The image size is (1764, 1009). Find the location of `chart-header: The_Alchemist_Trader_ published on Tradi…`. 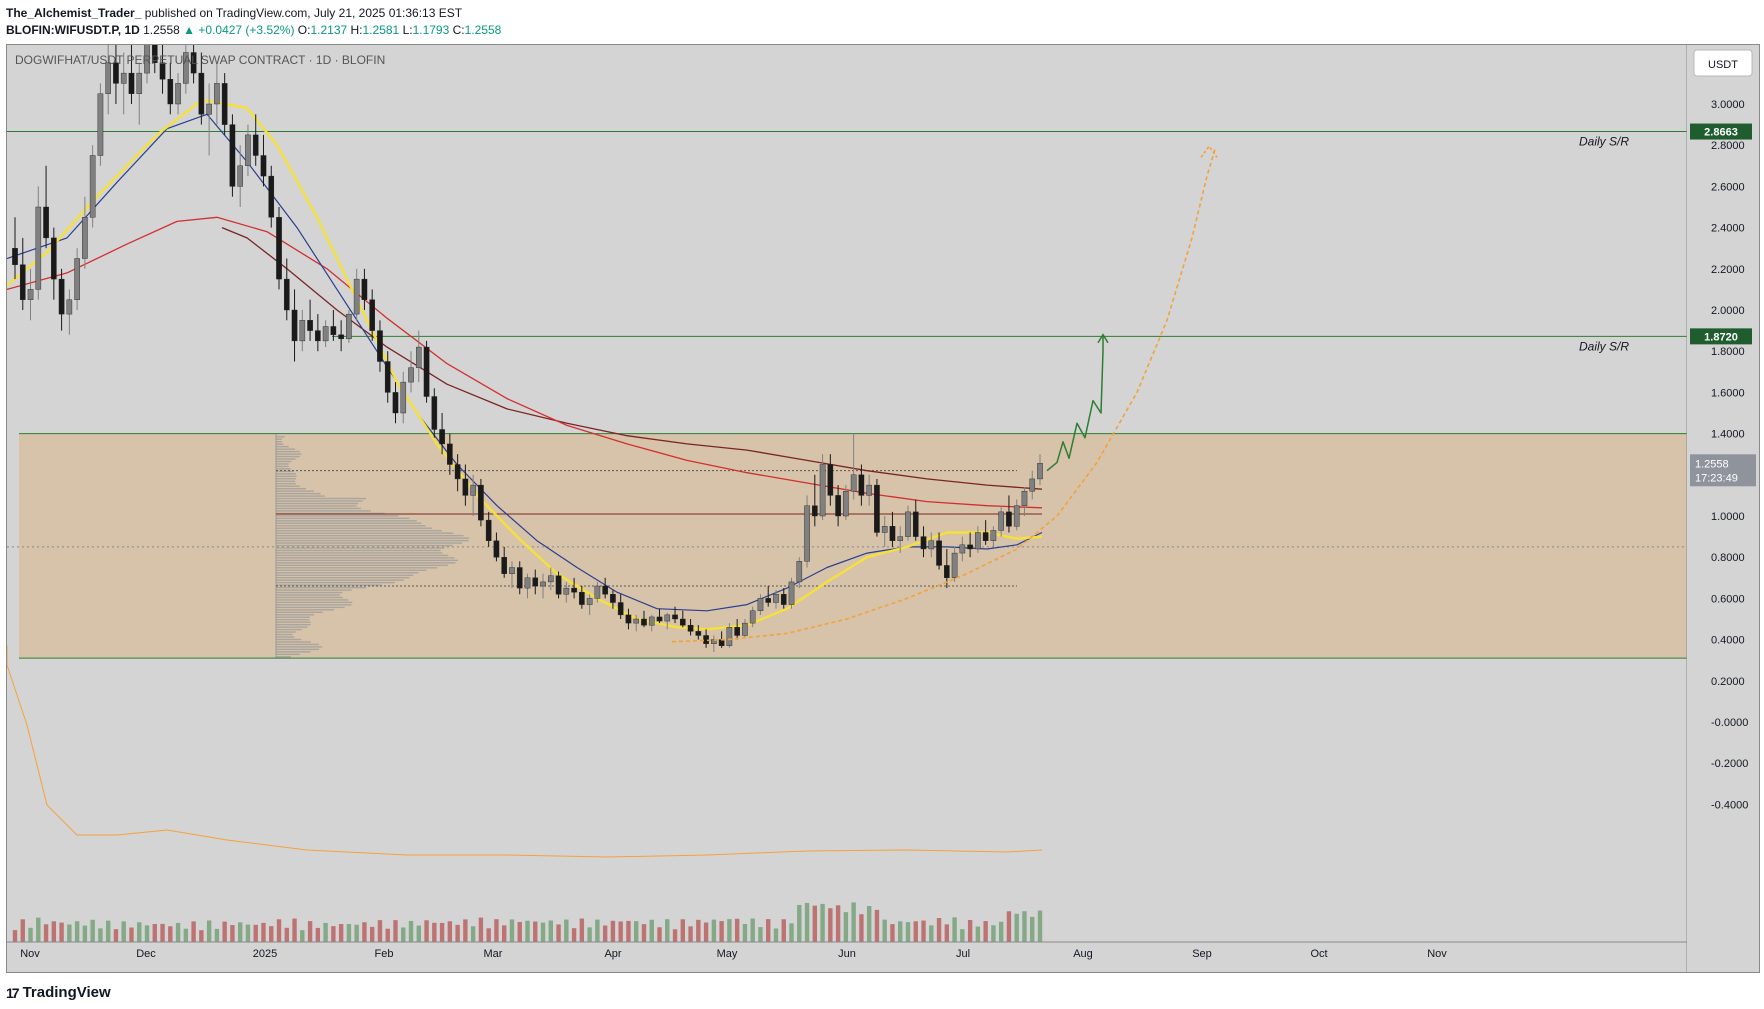

chart-header: The_Alchemist_Trader_ published on Tradi… is located at coordinates (606, 22).